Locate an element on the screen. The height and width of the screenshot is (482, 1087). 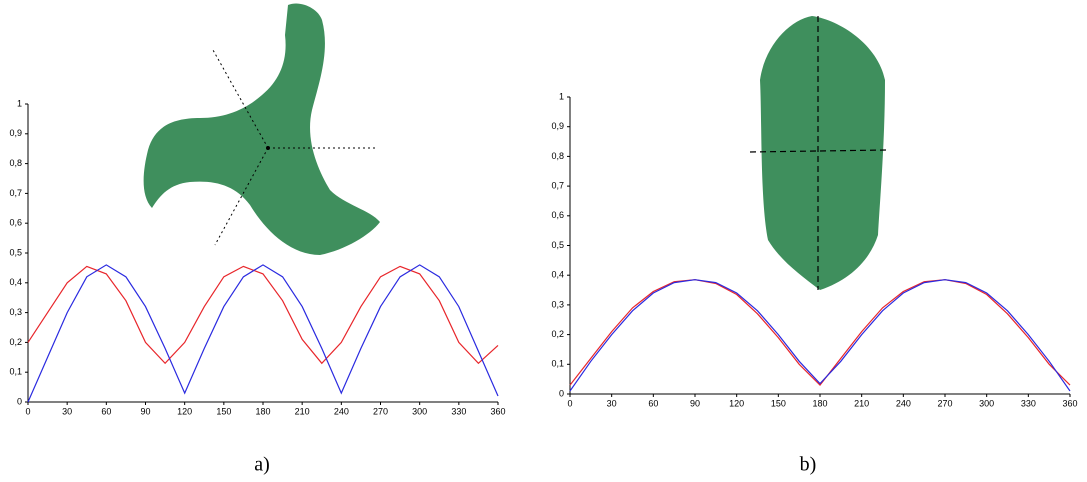
caption: a) is located at coordinates (262, 465).